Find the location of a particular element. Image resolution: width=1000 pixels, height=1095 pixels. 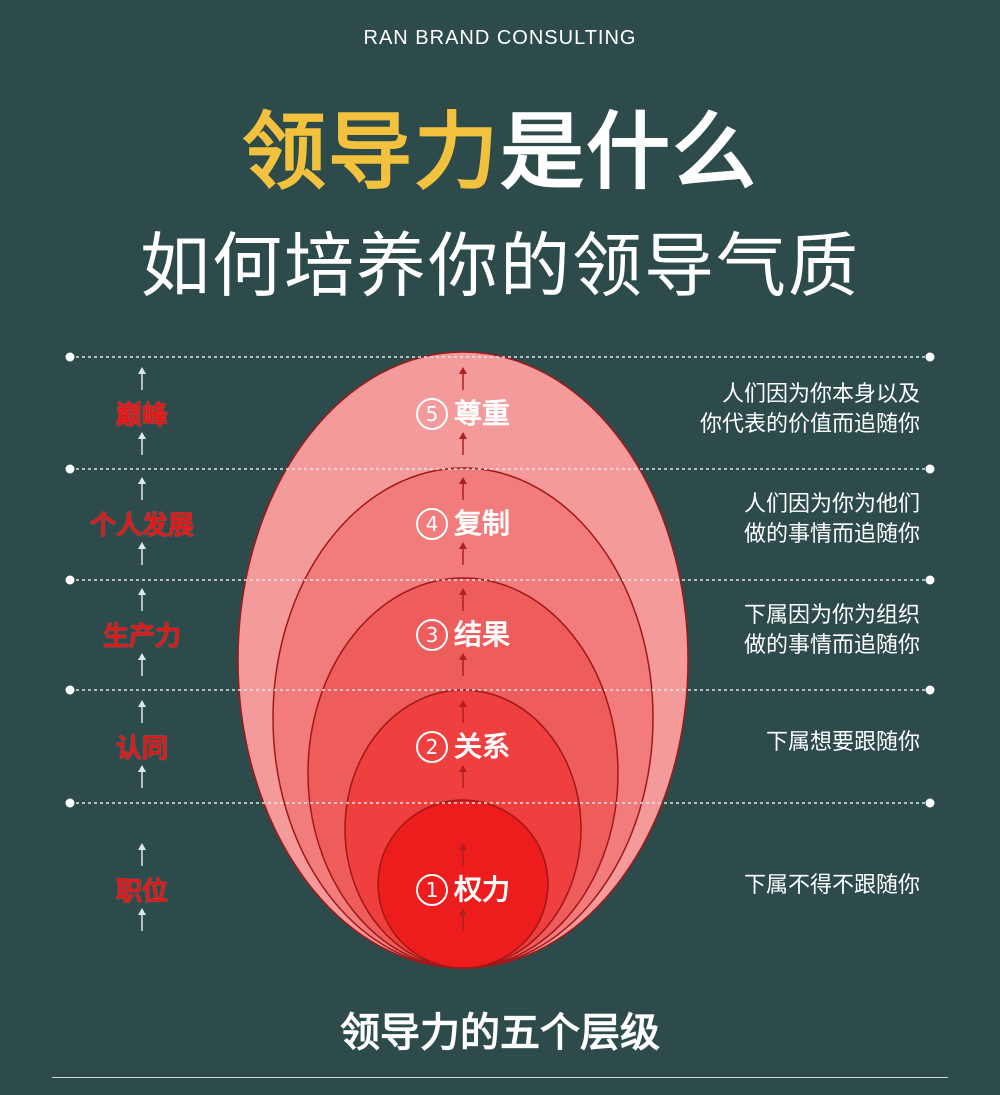

level-number: 3 is located at coordinates (431, 635).